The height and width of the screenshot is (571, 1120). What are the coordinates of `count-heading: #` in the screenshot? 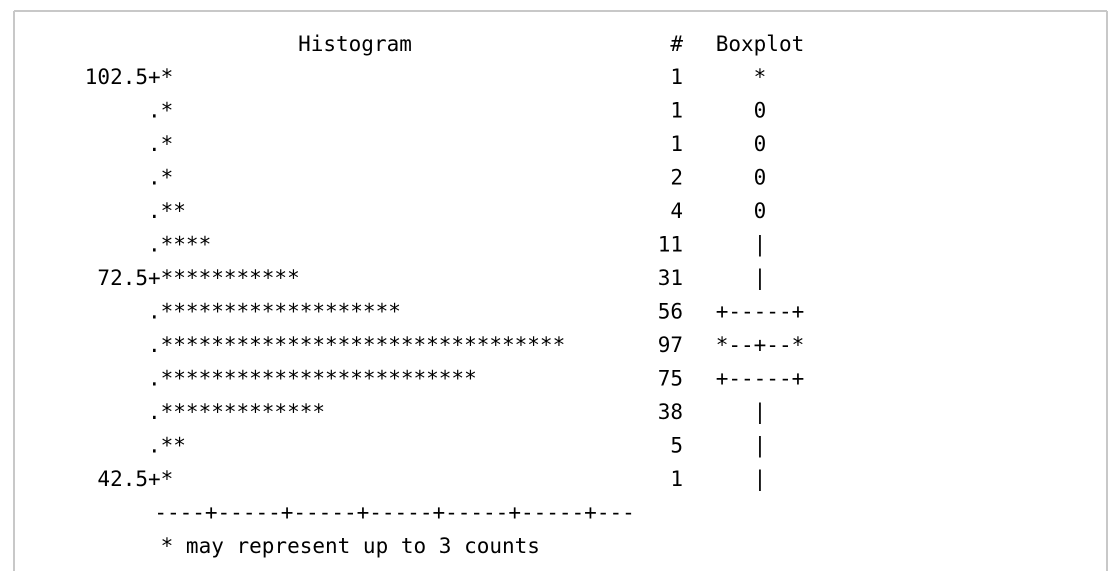 It's located at (676, 44).